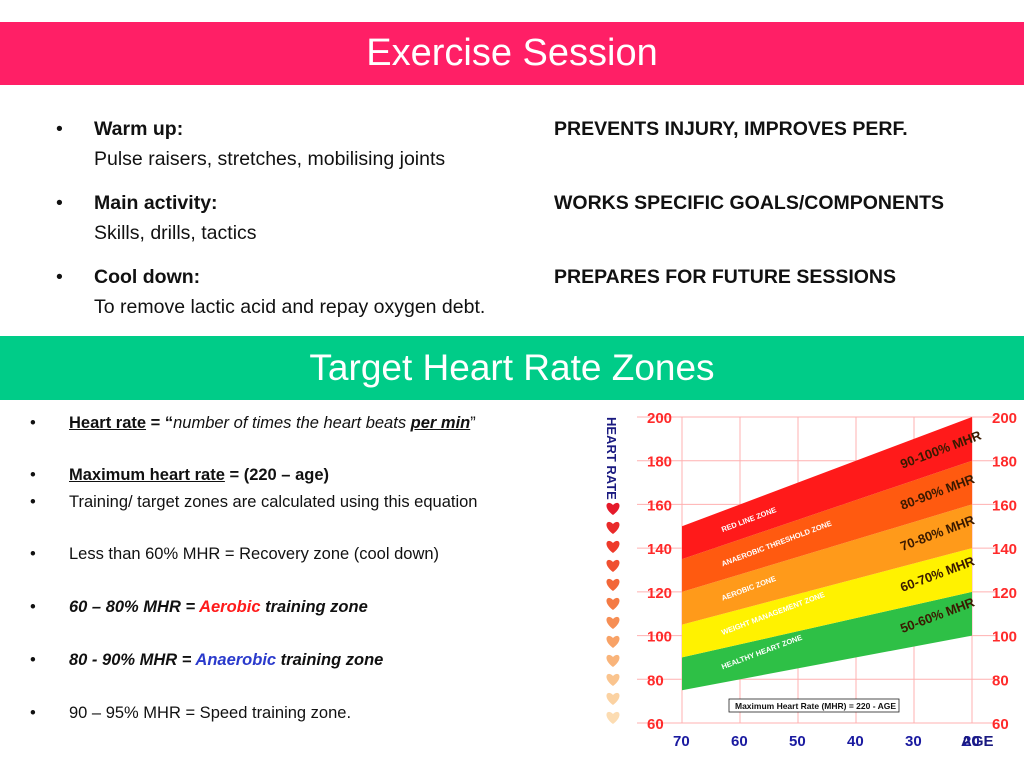  Describe the element at coordinates (659, 571) in the screenshot. I see `y-ticks-left: 200 180 160 140 120 100 80 60` at that location.